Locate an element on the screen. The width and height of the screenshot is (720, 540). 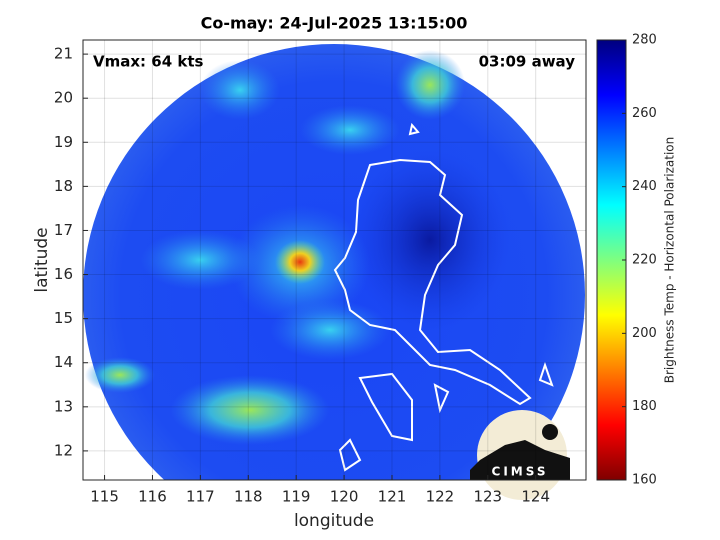
logo-text: CIMSS is located at coordinates (520, 472).